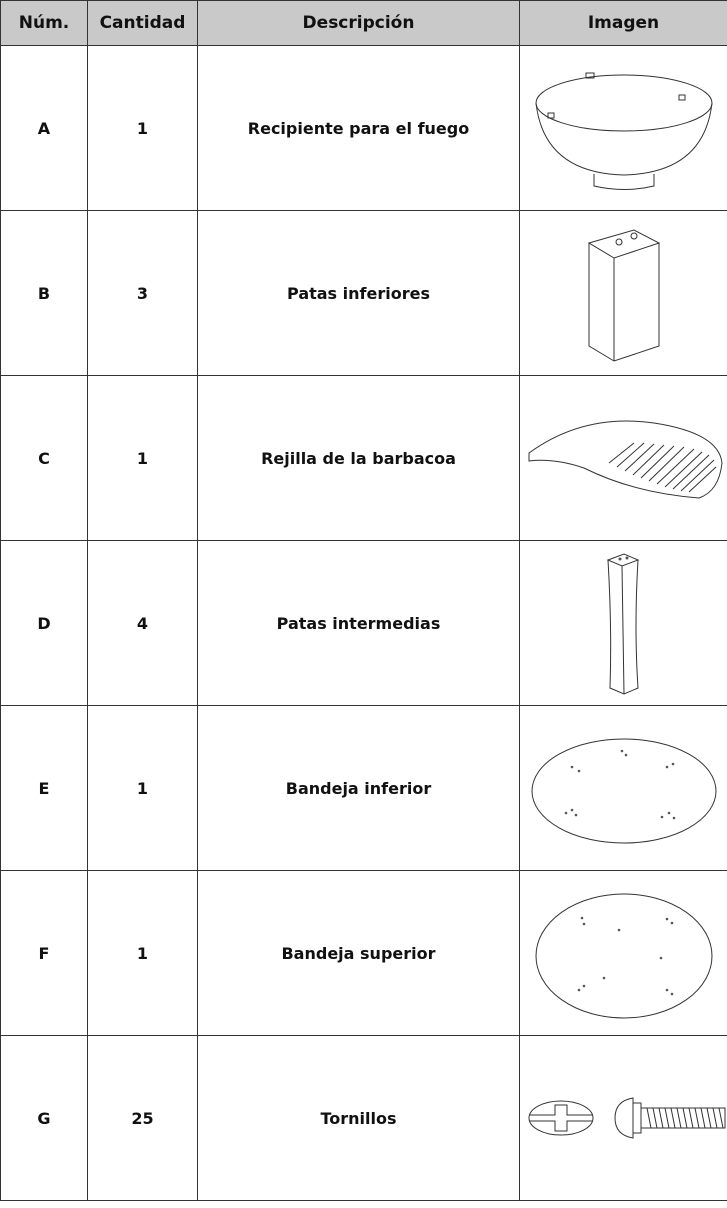 This screenshot has height=1208, width=727. Describe the element at coordinates (358, 623) in the screenshot. I see `description: Patas intermedias` at that location.